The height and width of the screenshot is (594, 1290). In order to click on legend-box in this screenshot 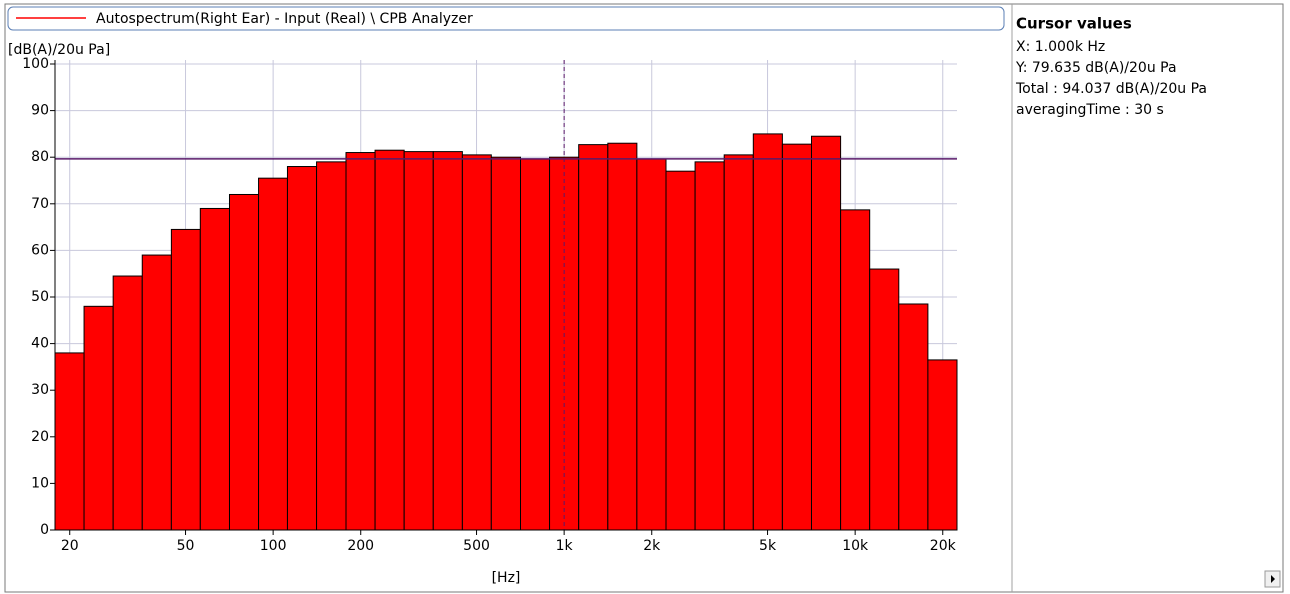, I will do `click(506, 18)`.